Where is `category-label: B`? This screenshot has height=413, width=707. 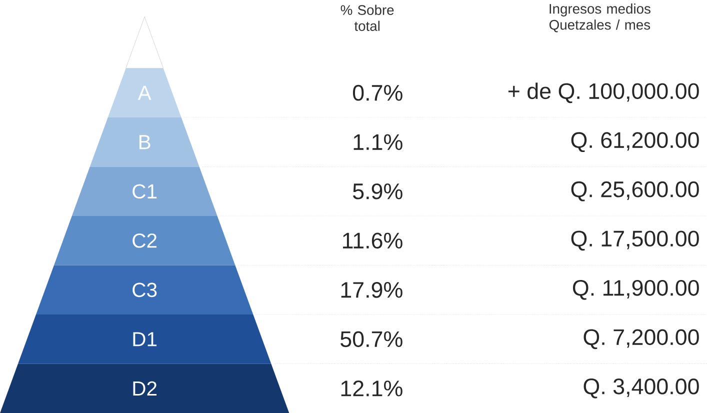 category-label: B is located at coordinates (144, 142).